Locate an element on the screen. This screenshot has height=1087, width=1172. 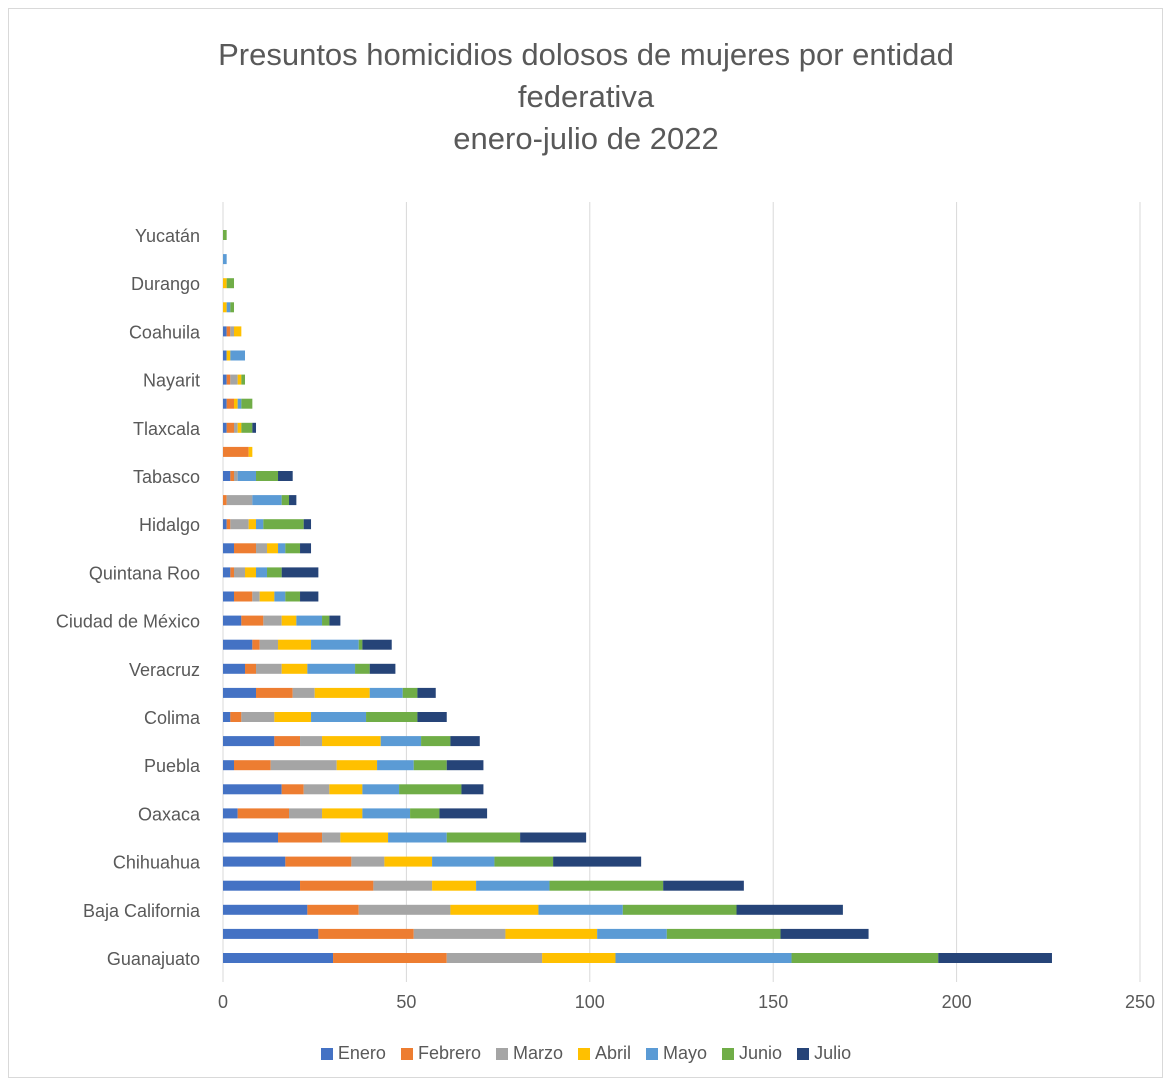
category-label: Tlaxcala is located at coordinates (167, 429).